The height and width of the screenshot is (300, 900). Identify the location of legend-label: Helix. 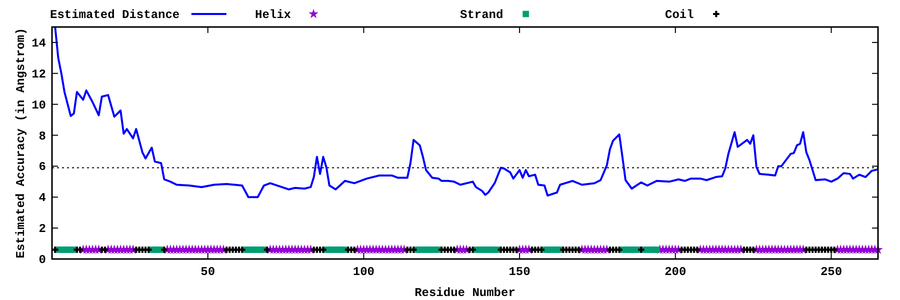
(273, 15).